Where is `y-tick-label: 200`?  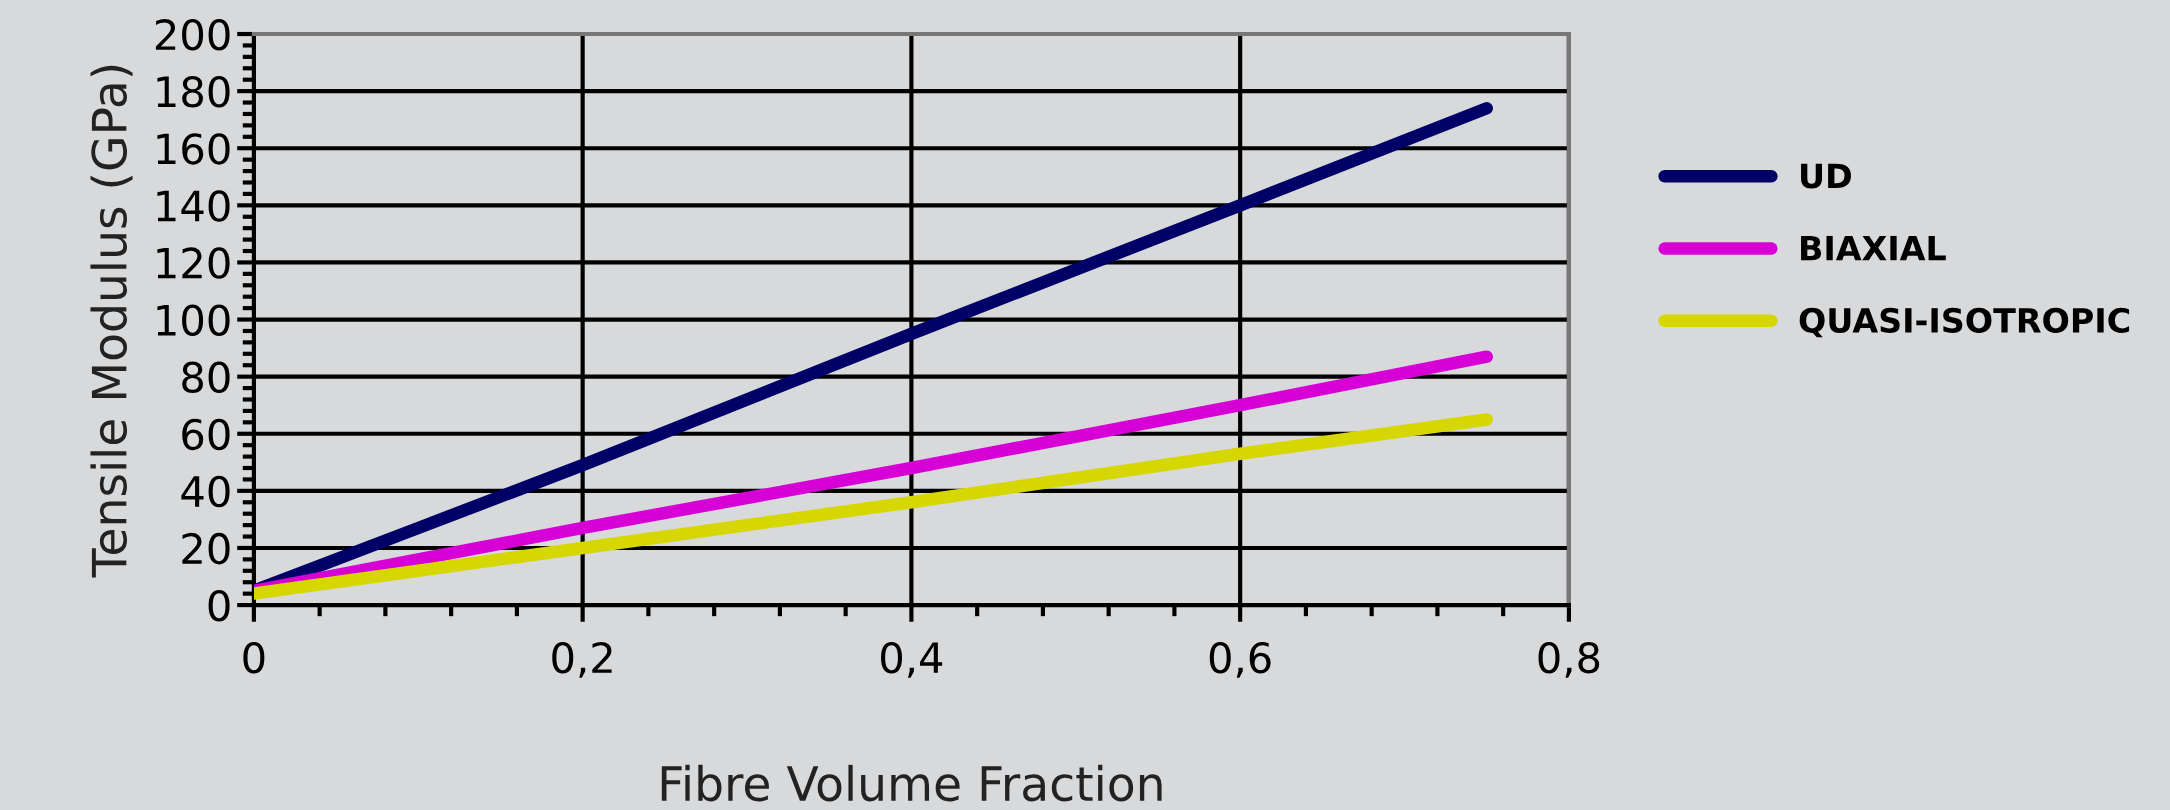 y-tick-label: 200 is located at coordinates (192, 34).